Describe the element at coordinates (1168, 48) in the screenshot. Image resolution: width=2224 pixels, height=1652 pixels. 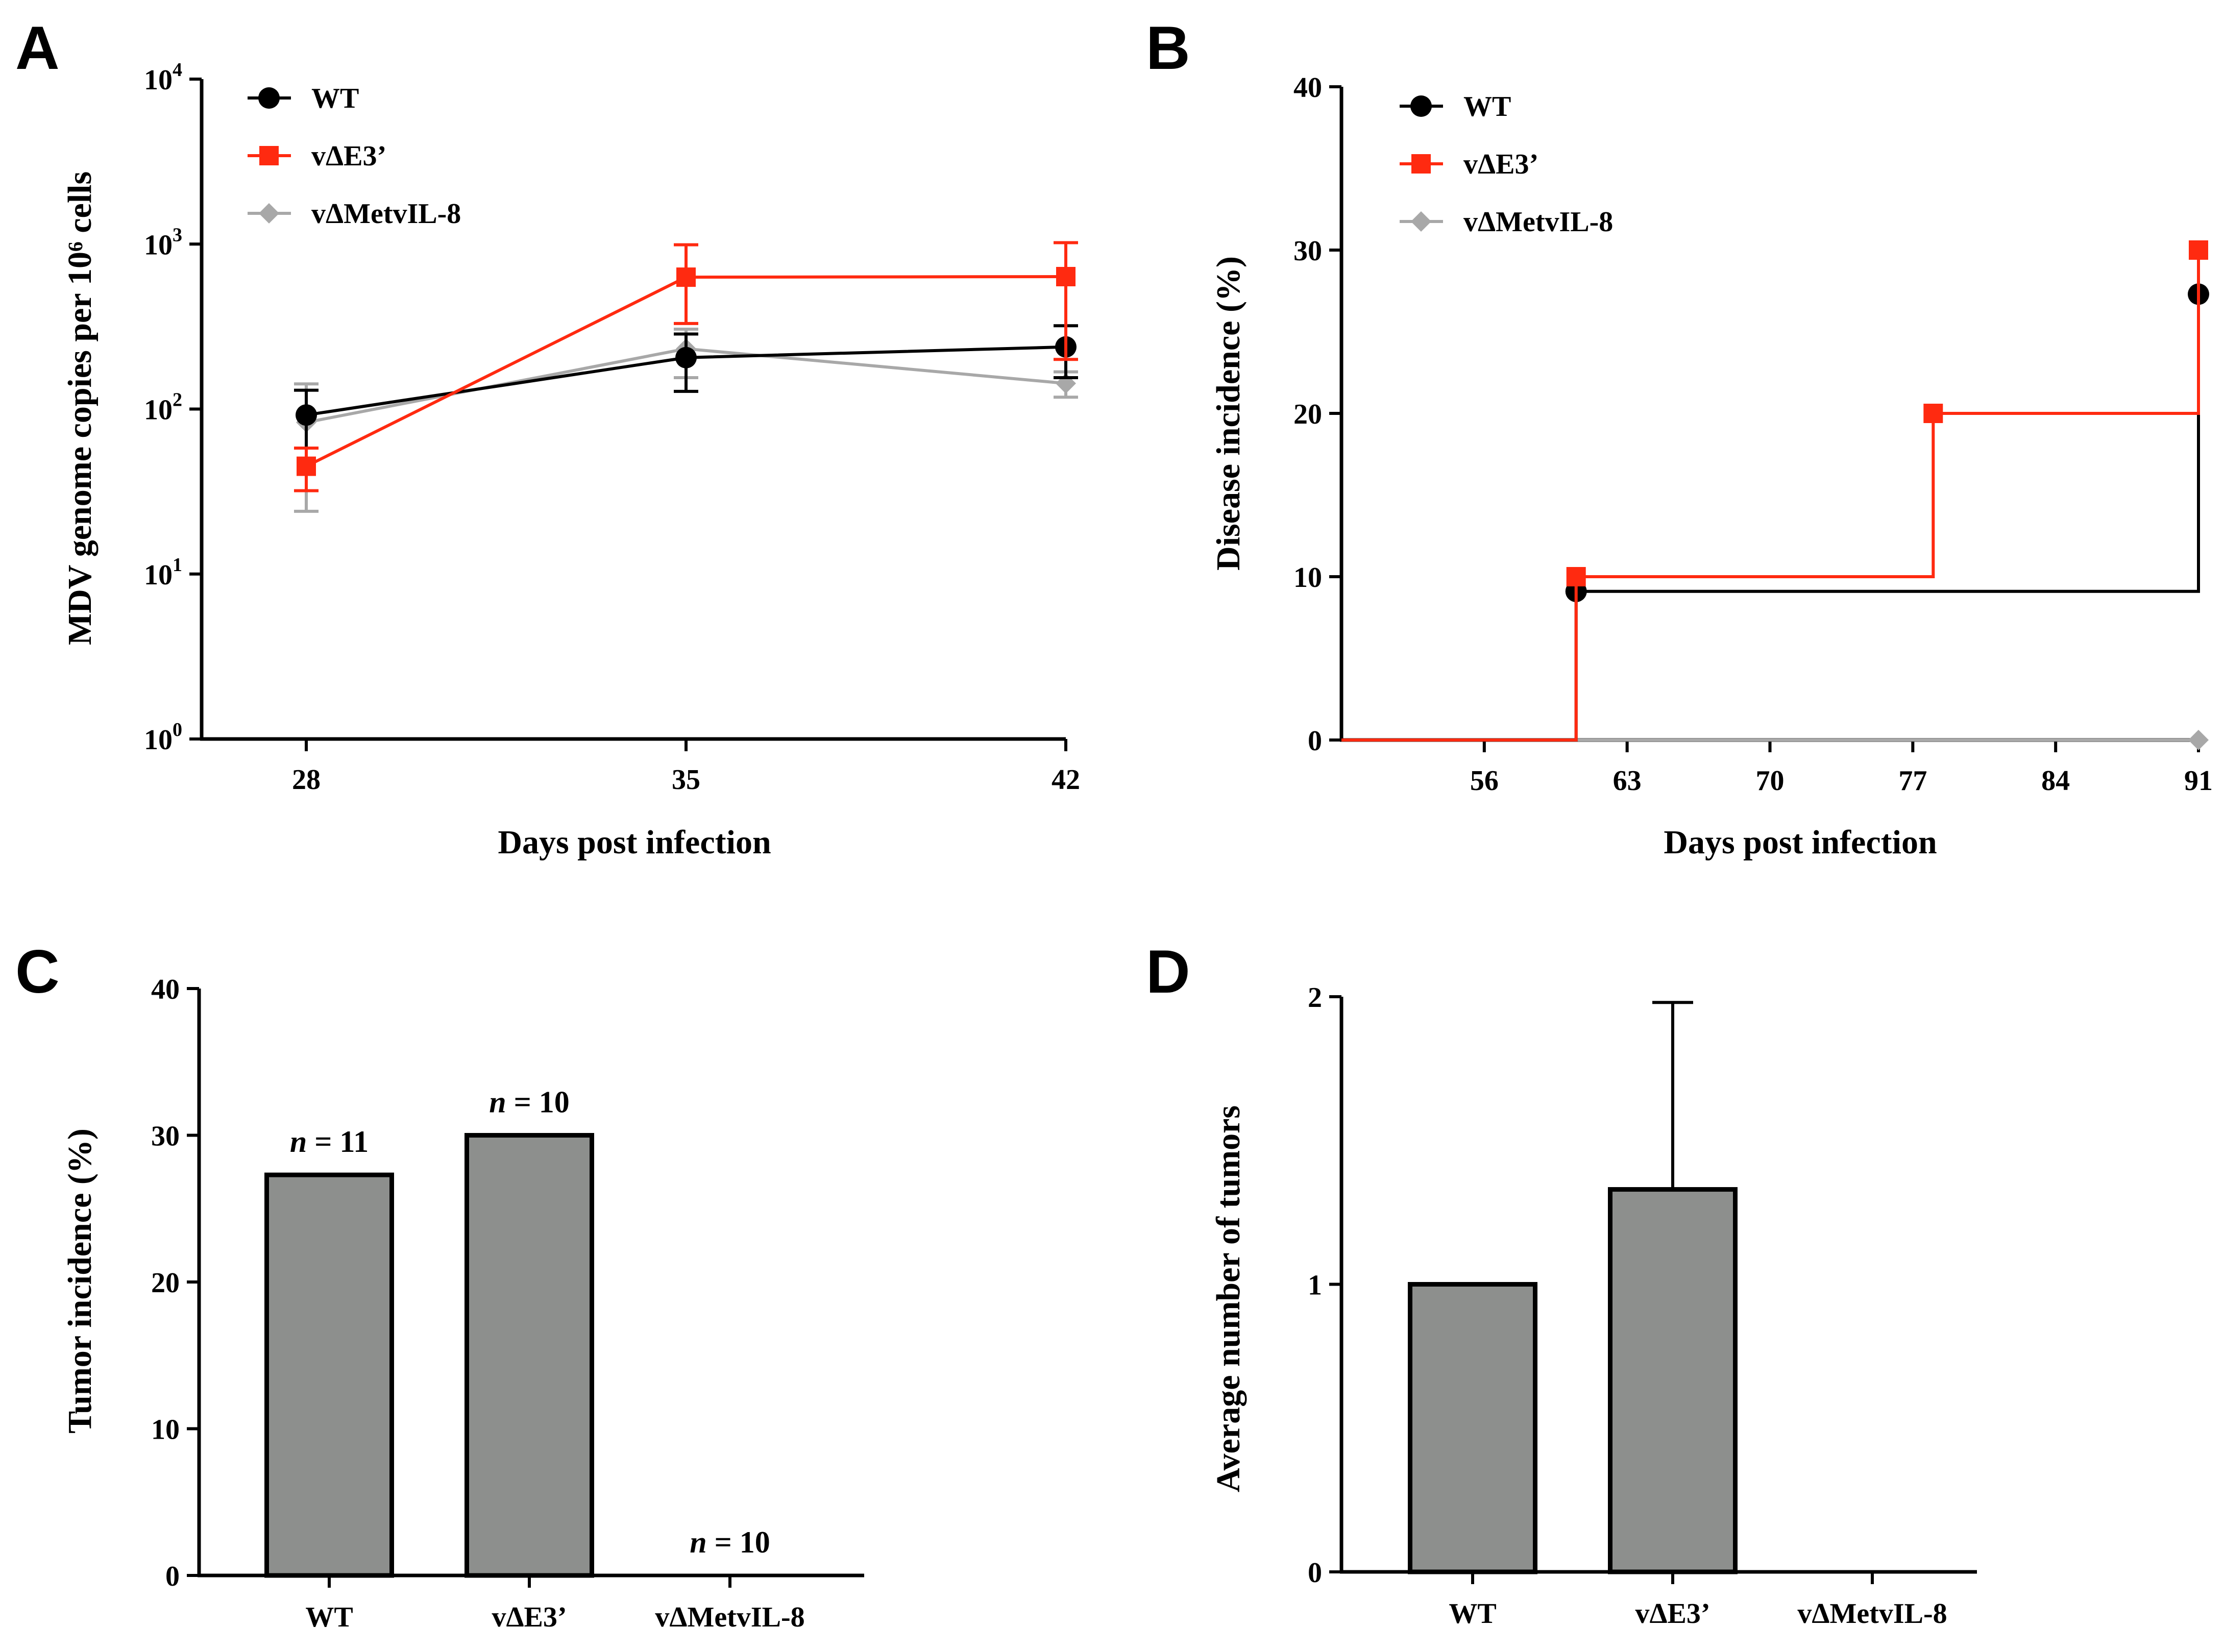
I see `panel-letter-b: B` at that location.